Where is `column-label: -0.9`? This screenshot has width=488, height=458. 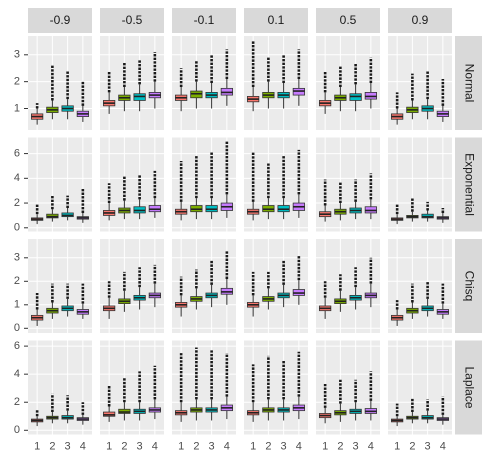 column-label: -0.9 is located at coordinates (60, 20).